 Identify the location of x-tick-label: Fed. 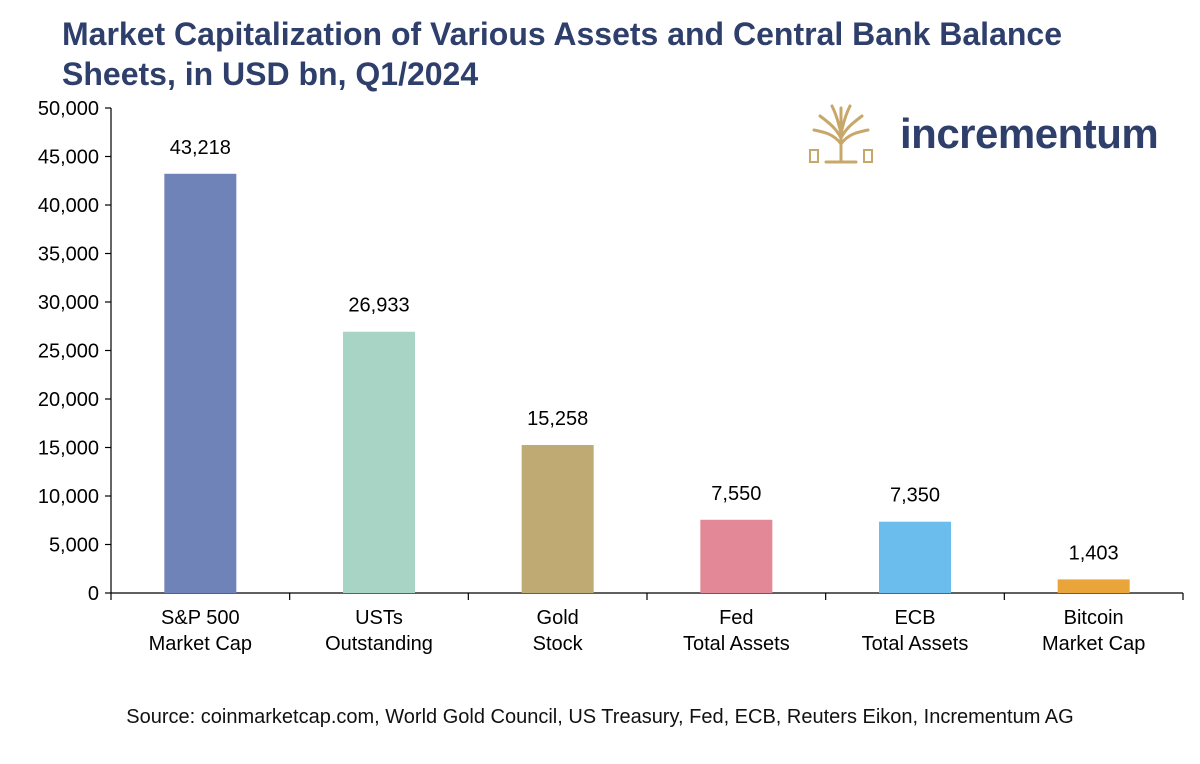
(736, 618).